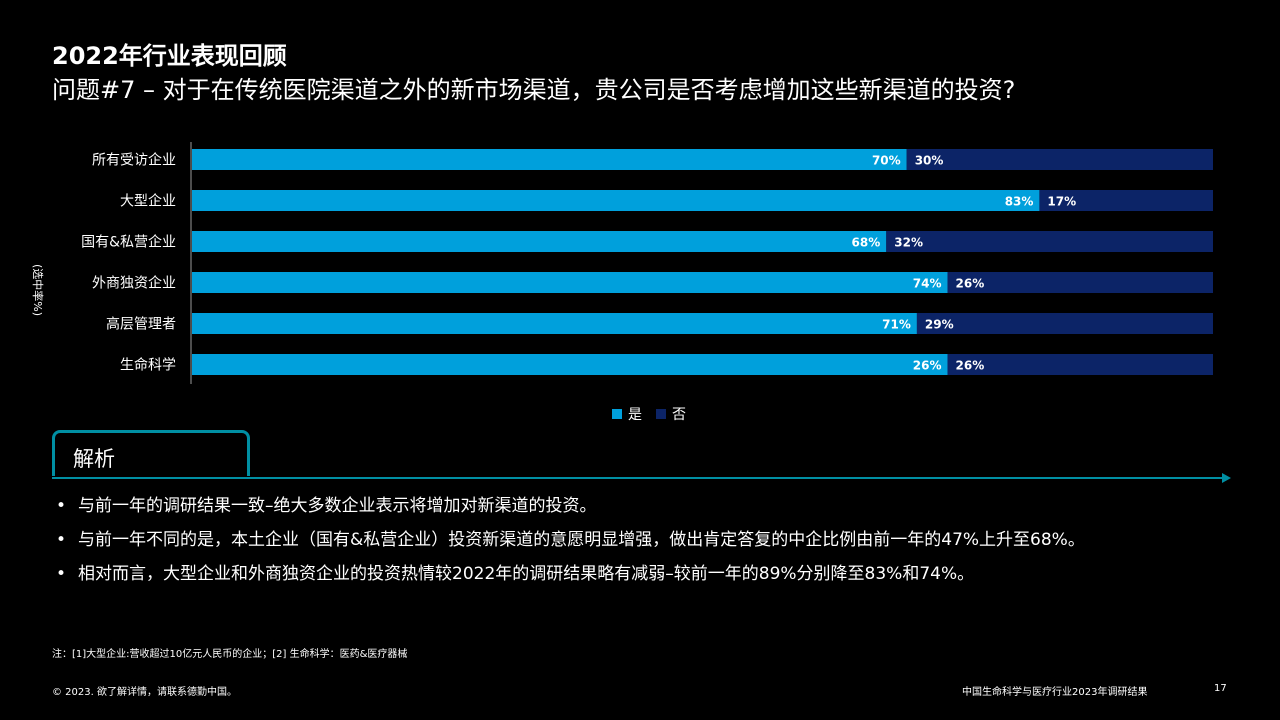  Describe the element at coordinates (927, 284) in the screenshot. I see `data-label-yes: 74%` at that location.